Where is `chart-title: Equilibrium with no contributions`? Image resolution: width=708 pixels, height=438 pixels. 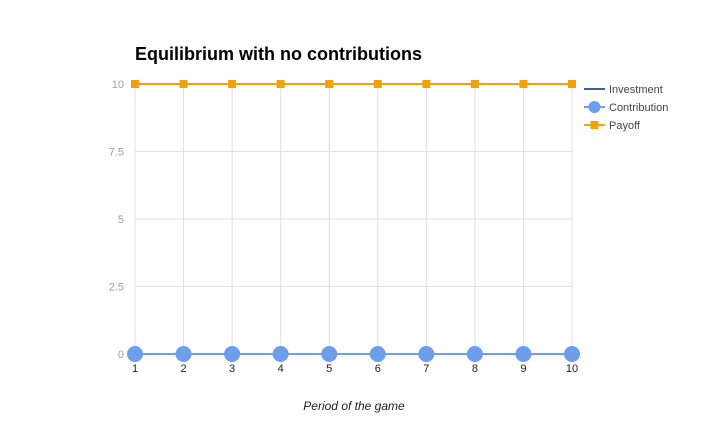
chart-title: Equilibrium with no contributions is located at coordinates (278, 54).